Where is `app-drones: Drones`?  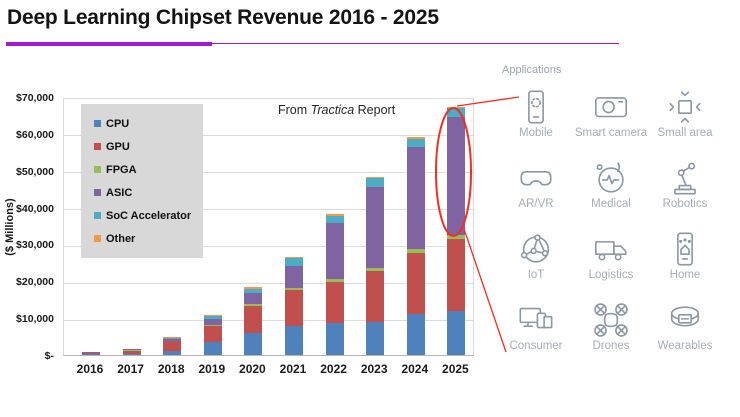
app-drones: Drones is located at coordinates (611, 336).